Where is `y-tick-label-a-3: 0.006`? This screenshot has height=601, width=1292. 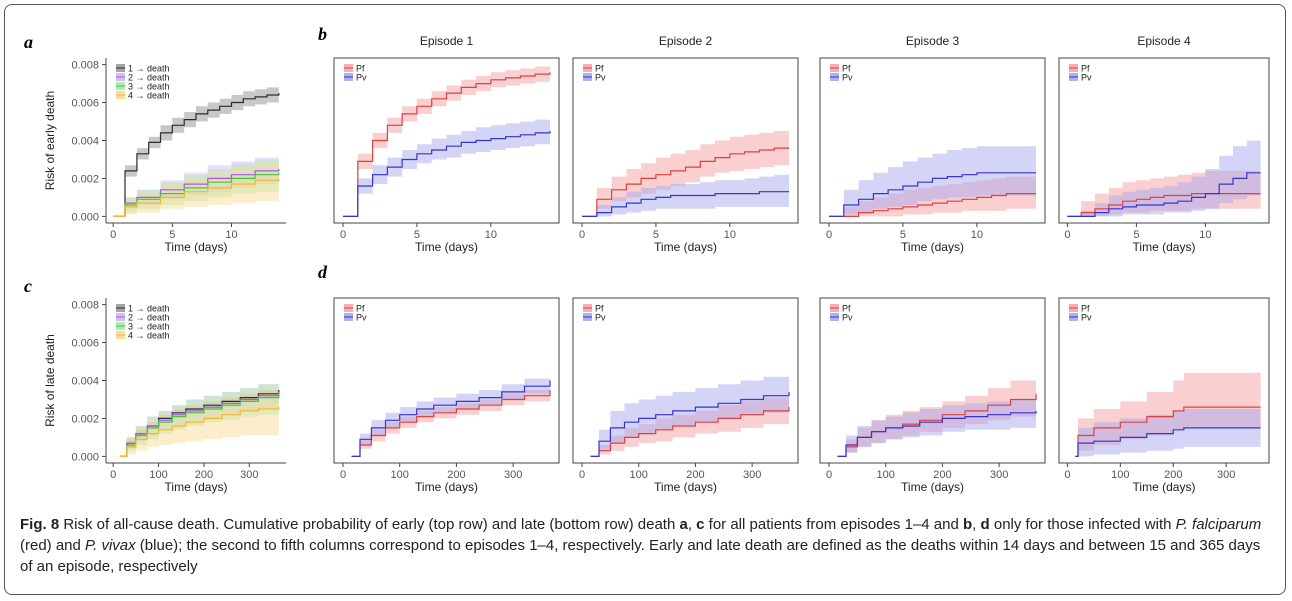 y-tick-label-a-3: 0.006 is located at coordinates (85, 104).